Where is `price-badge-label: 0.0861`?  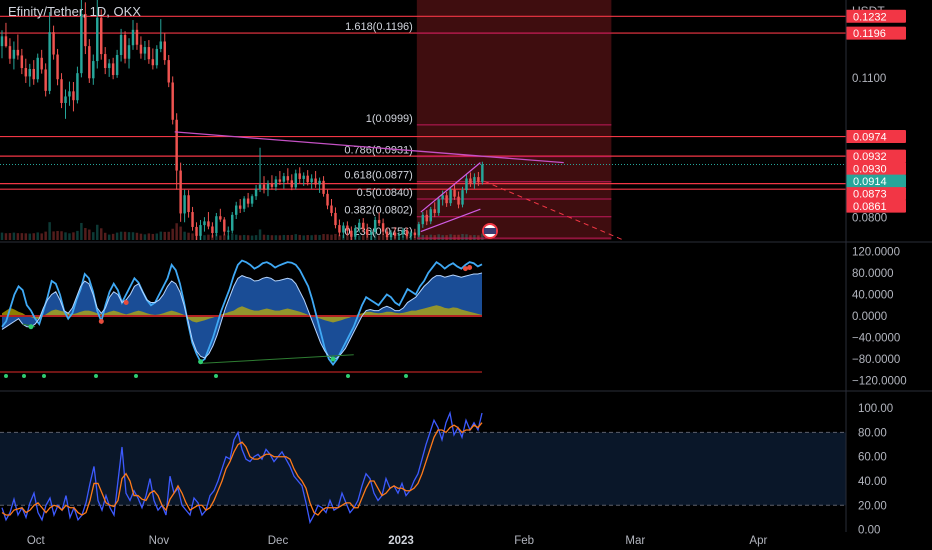
price-badge-label: 0.0861 is located at coordinates (870, 207).